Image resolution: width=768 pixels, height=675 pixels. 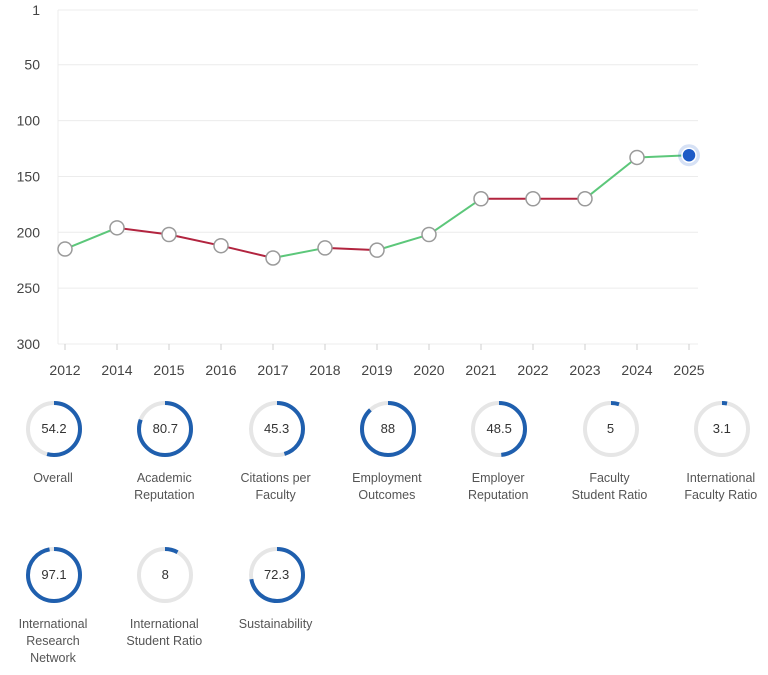 I want to click on metric-score: 5, so click(x=610, y=428).